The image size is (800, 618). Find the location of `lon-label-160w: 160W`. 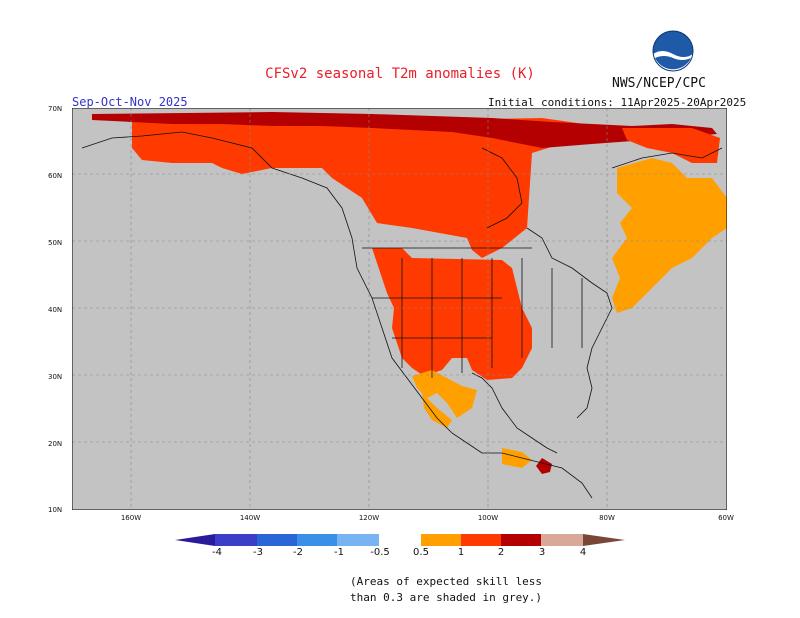

lon-label-160w: 160W is located at coordinates (131, 518).